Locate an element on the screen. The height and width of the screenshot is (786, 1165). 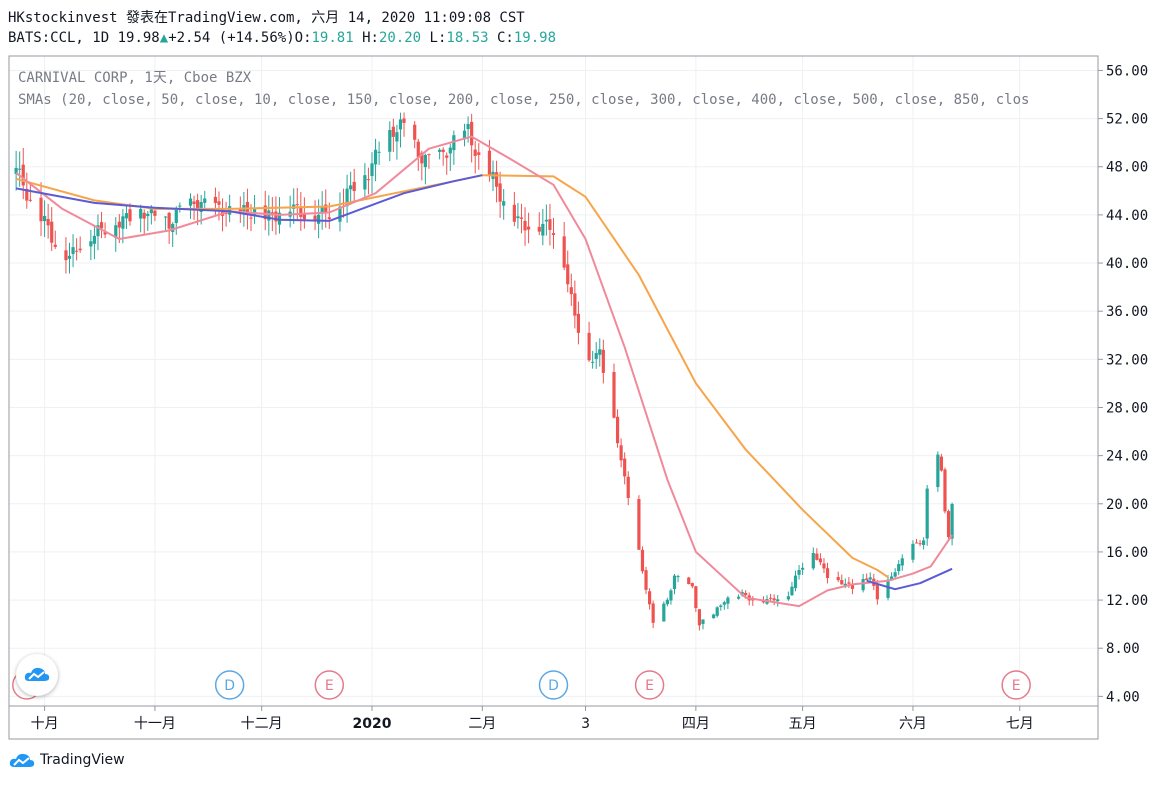
footer-brand: TradingView is located at coordinates (66, 760).